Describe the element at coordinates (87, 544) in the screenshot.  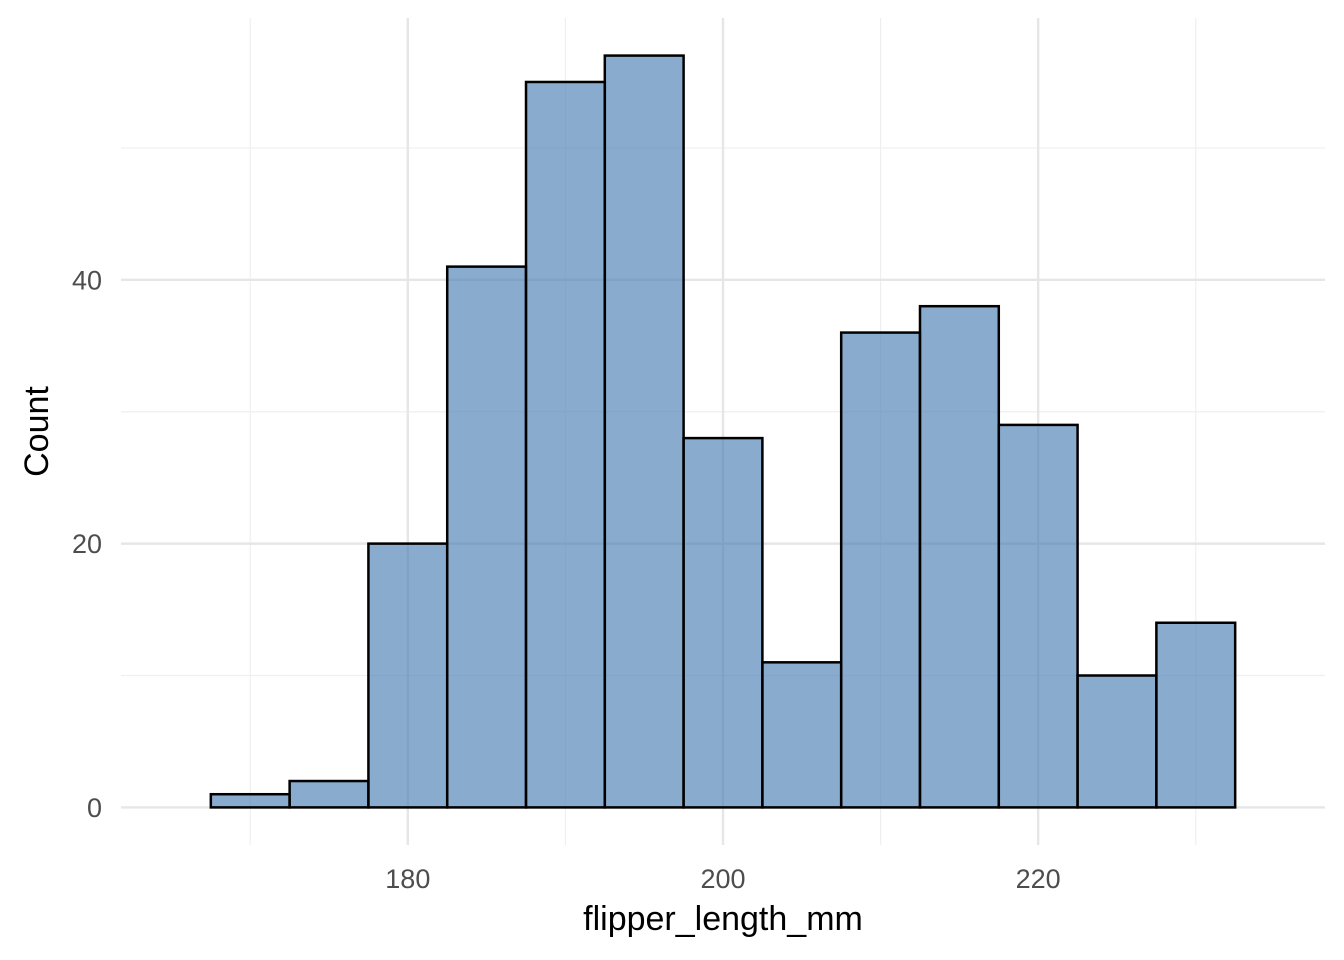
I see `y-tick-label: 20` at that location.